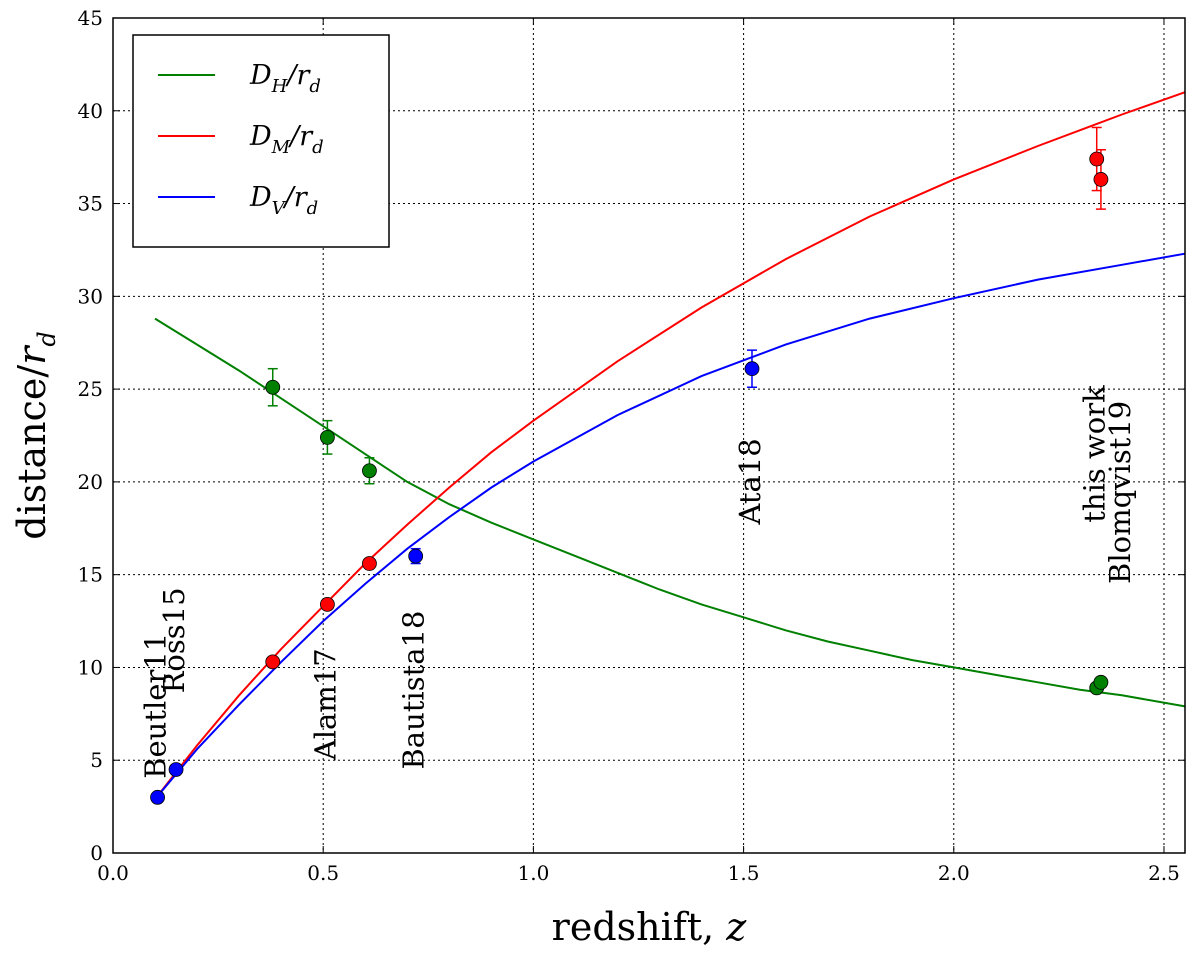 This screenshot has height=957, width=1200. Describe the element at coordinates (32, 354) in the screenshot. I see `y-label-var: r` at that location.